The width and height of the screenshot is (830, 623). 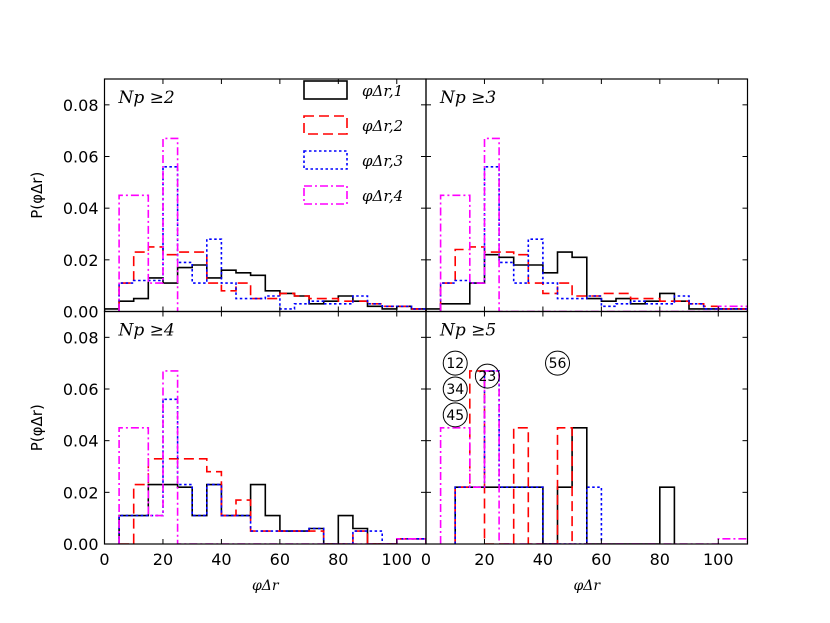 I want to click on panel-title: Np ≥2, so click(x=146, y=98).